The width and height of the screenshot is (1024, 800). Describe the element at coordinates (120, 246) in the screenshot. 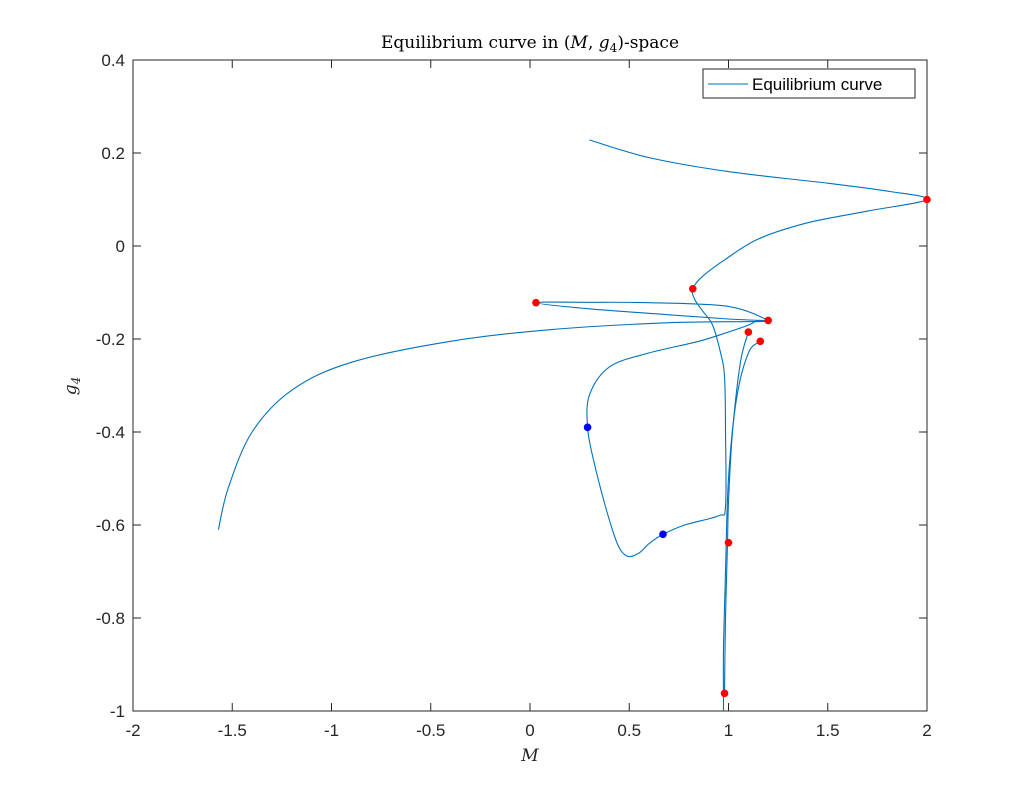

I see `y-tick-label: 0` at that location.